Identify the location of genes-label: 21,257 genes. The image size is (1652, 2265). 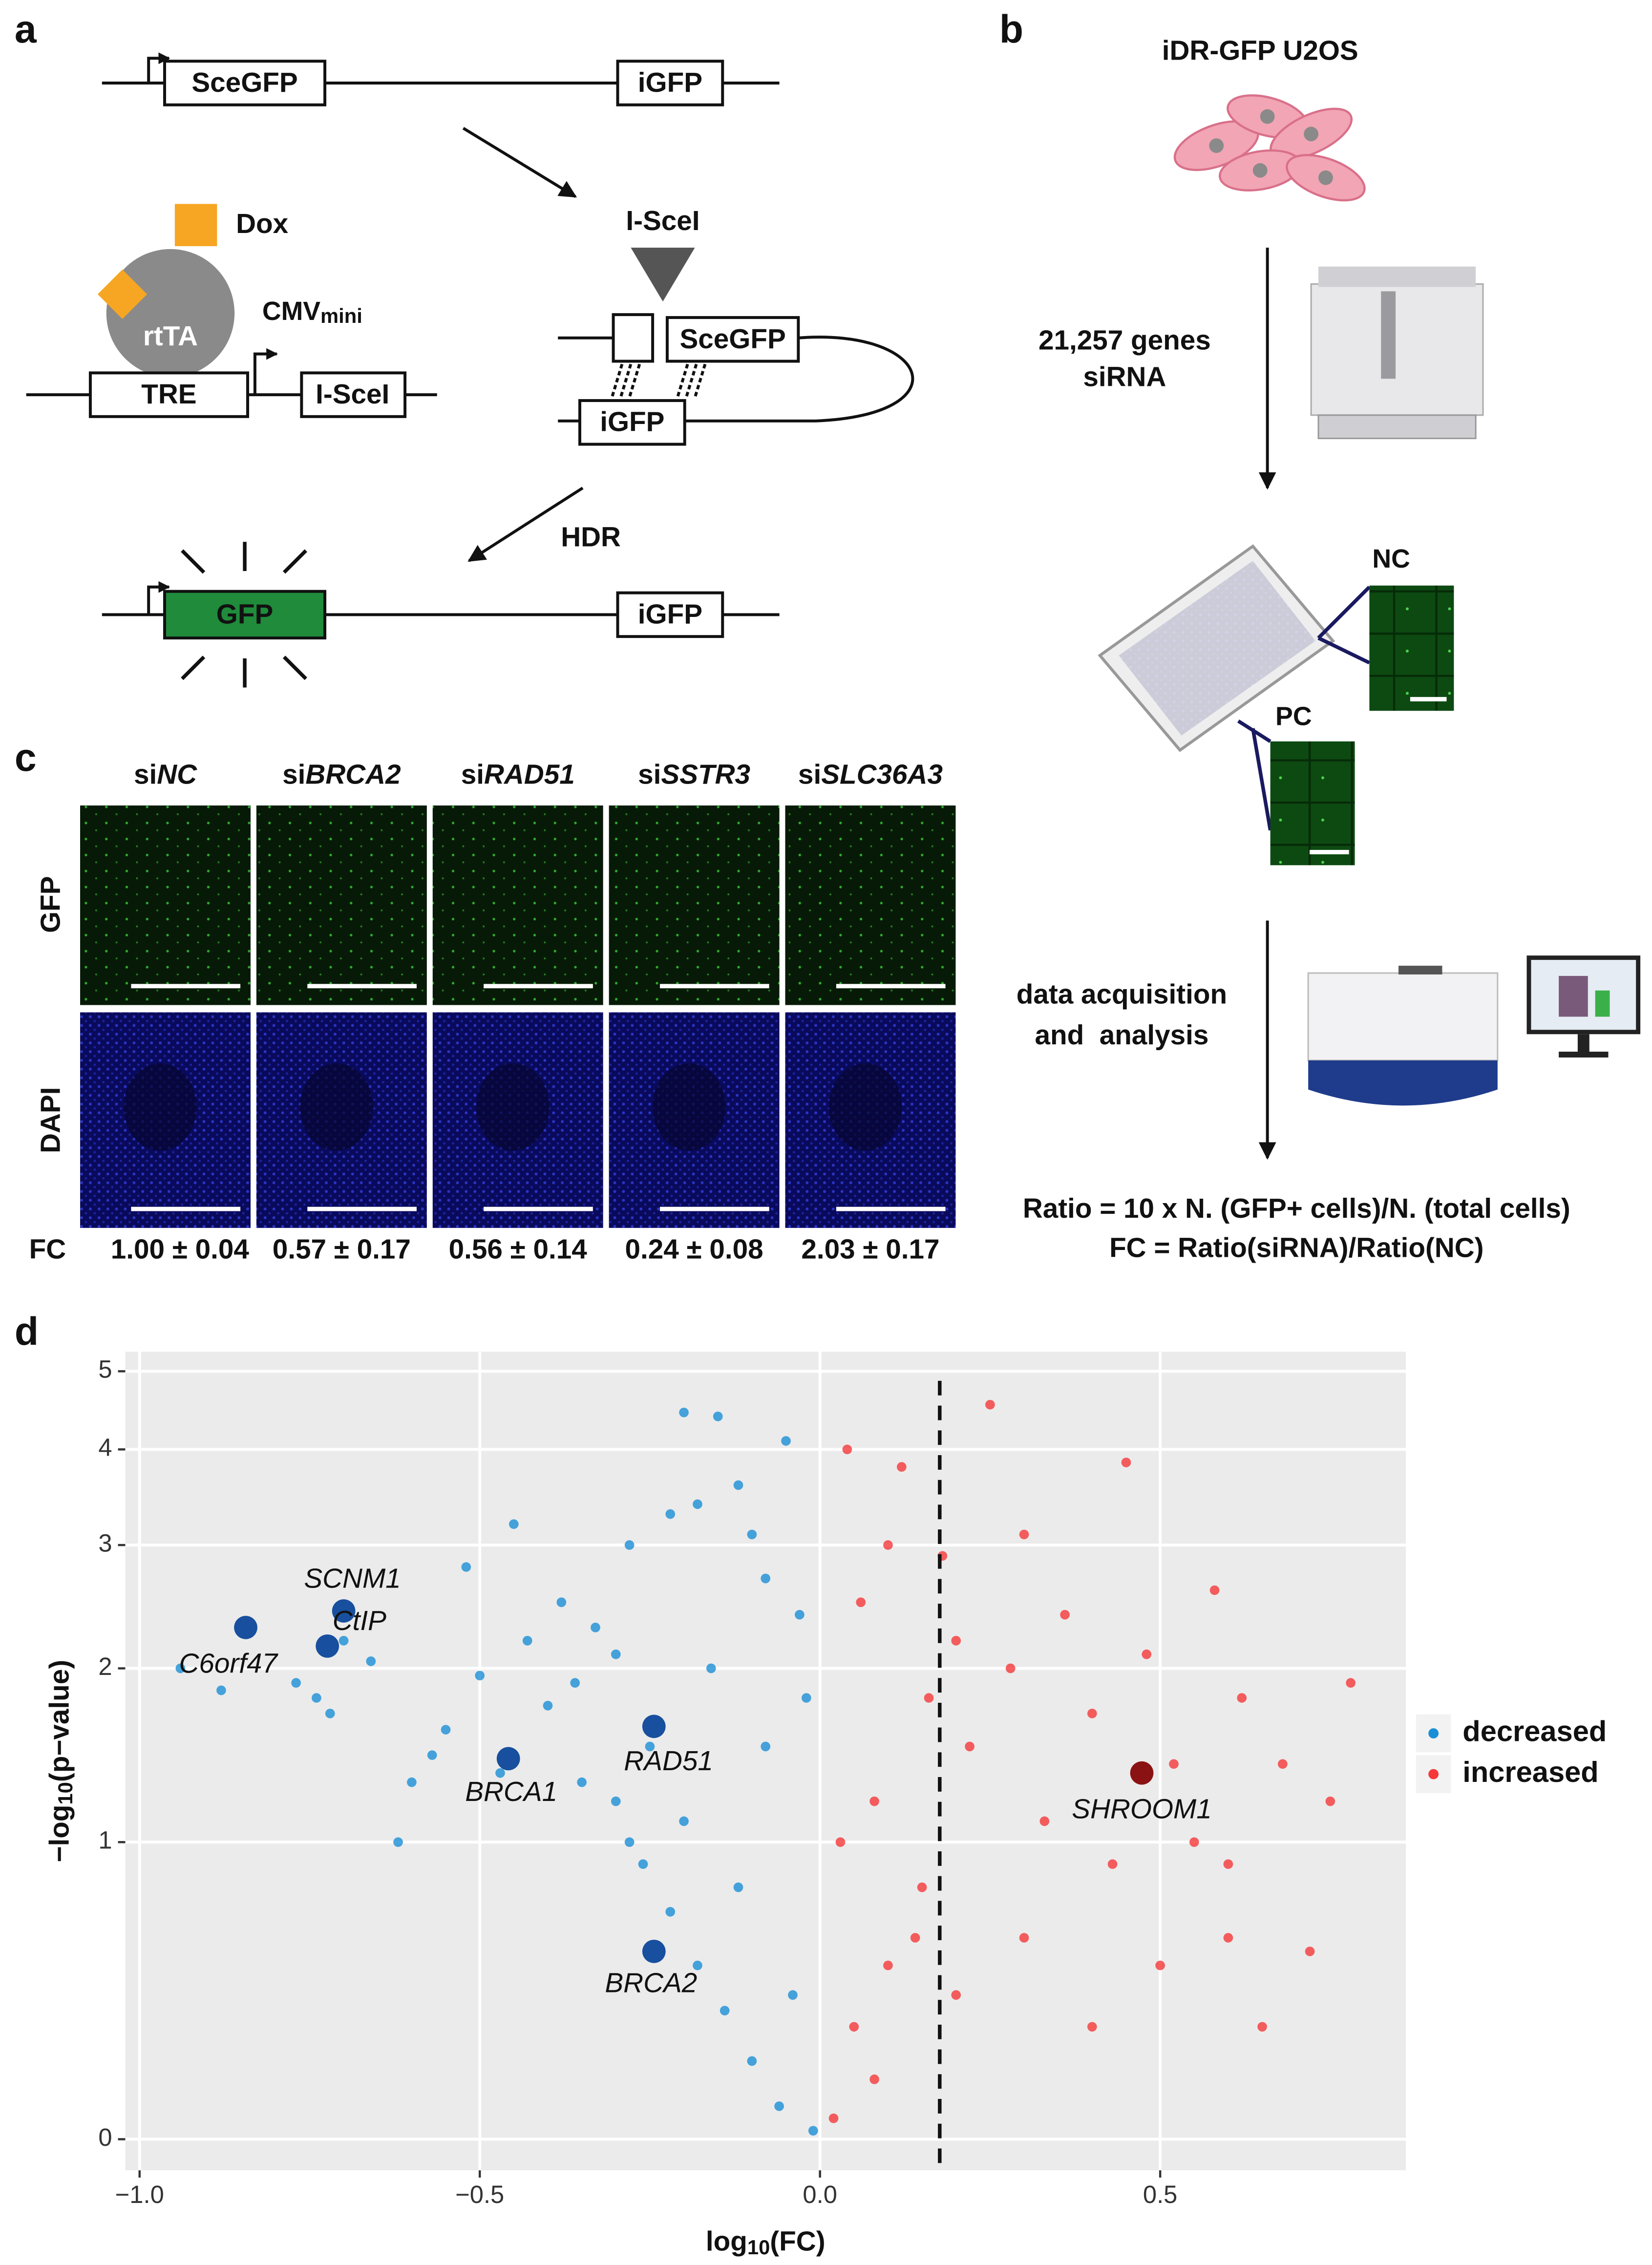
(1124, 340).